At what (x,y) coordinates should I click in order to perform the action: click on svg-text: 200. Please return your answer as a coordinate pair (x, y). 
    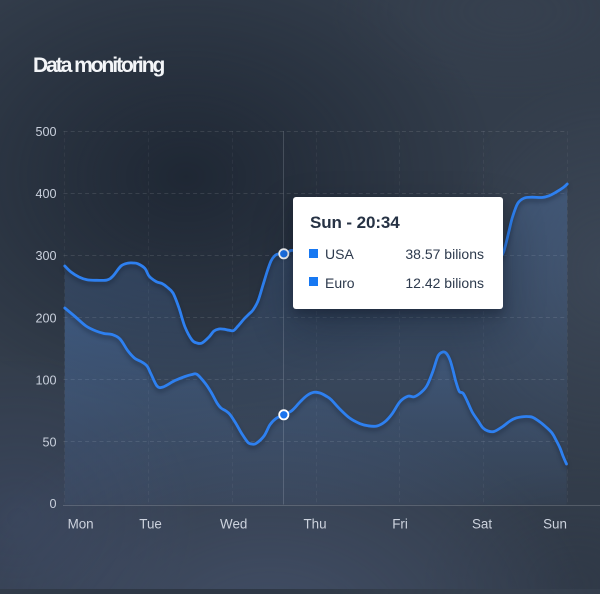
    Looking at the image, I should click on (45, 318).